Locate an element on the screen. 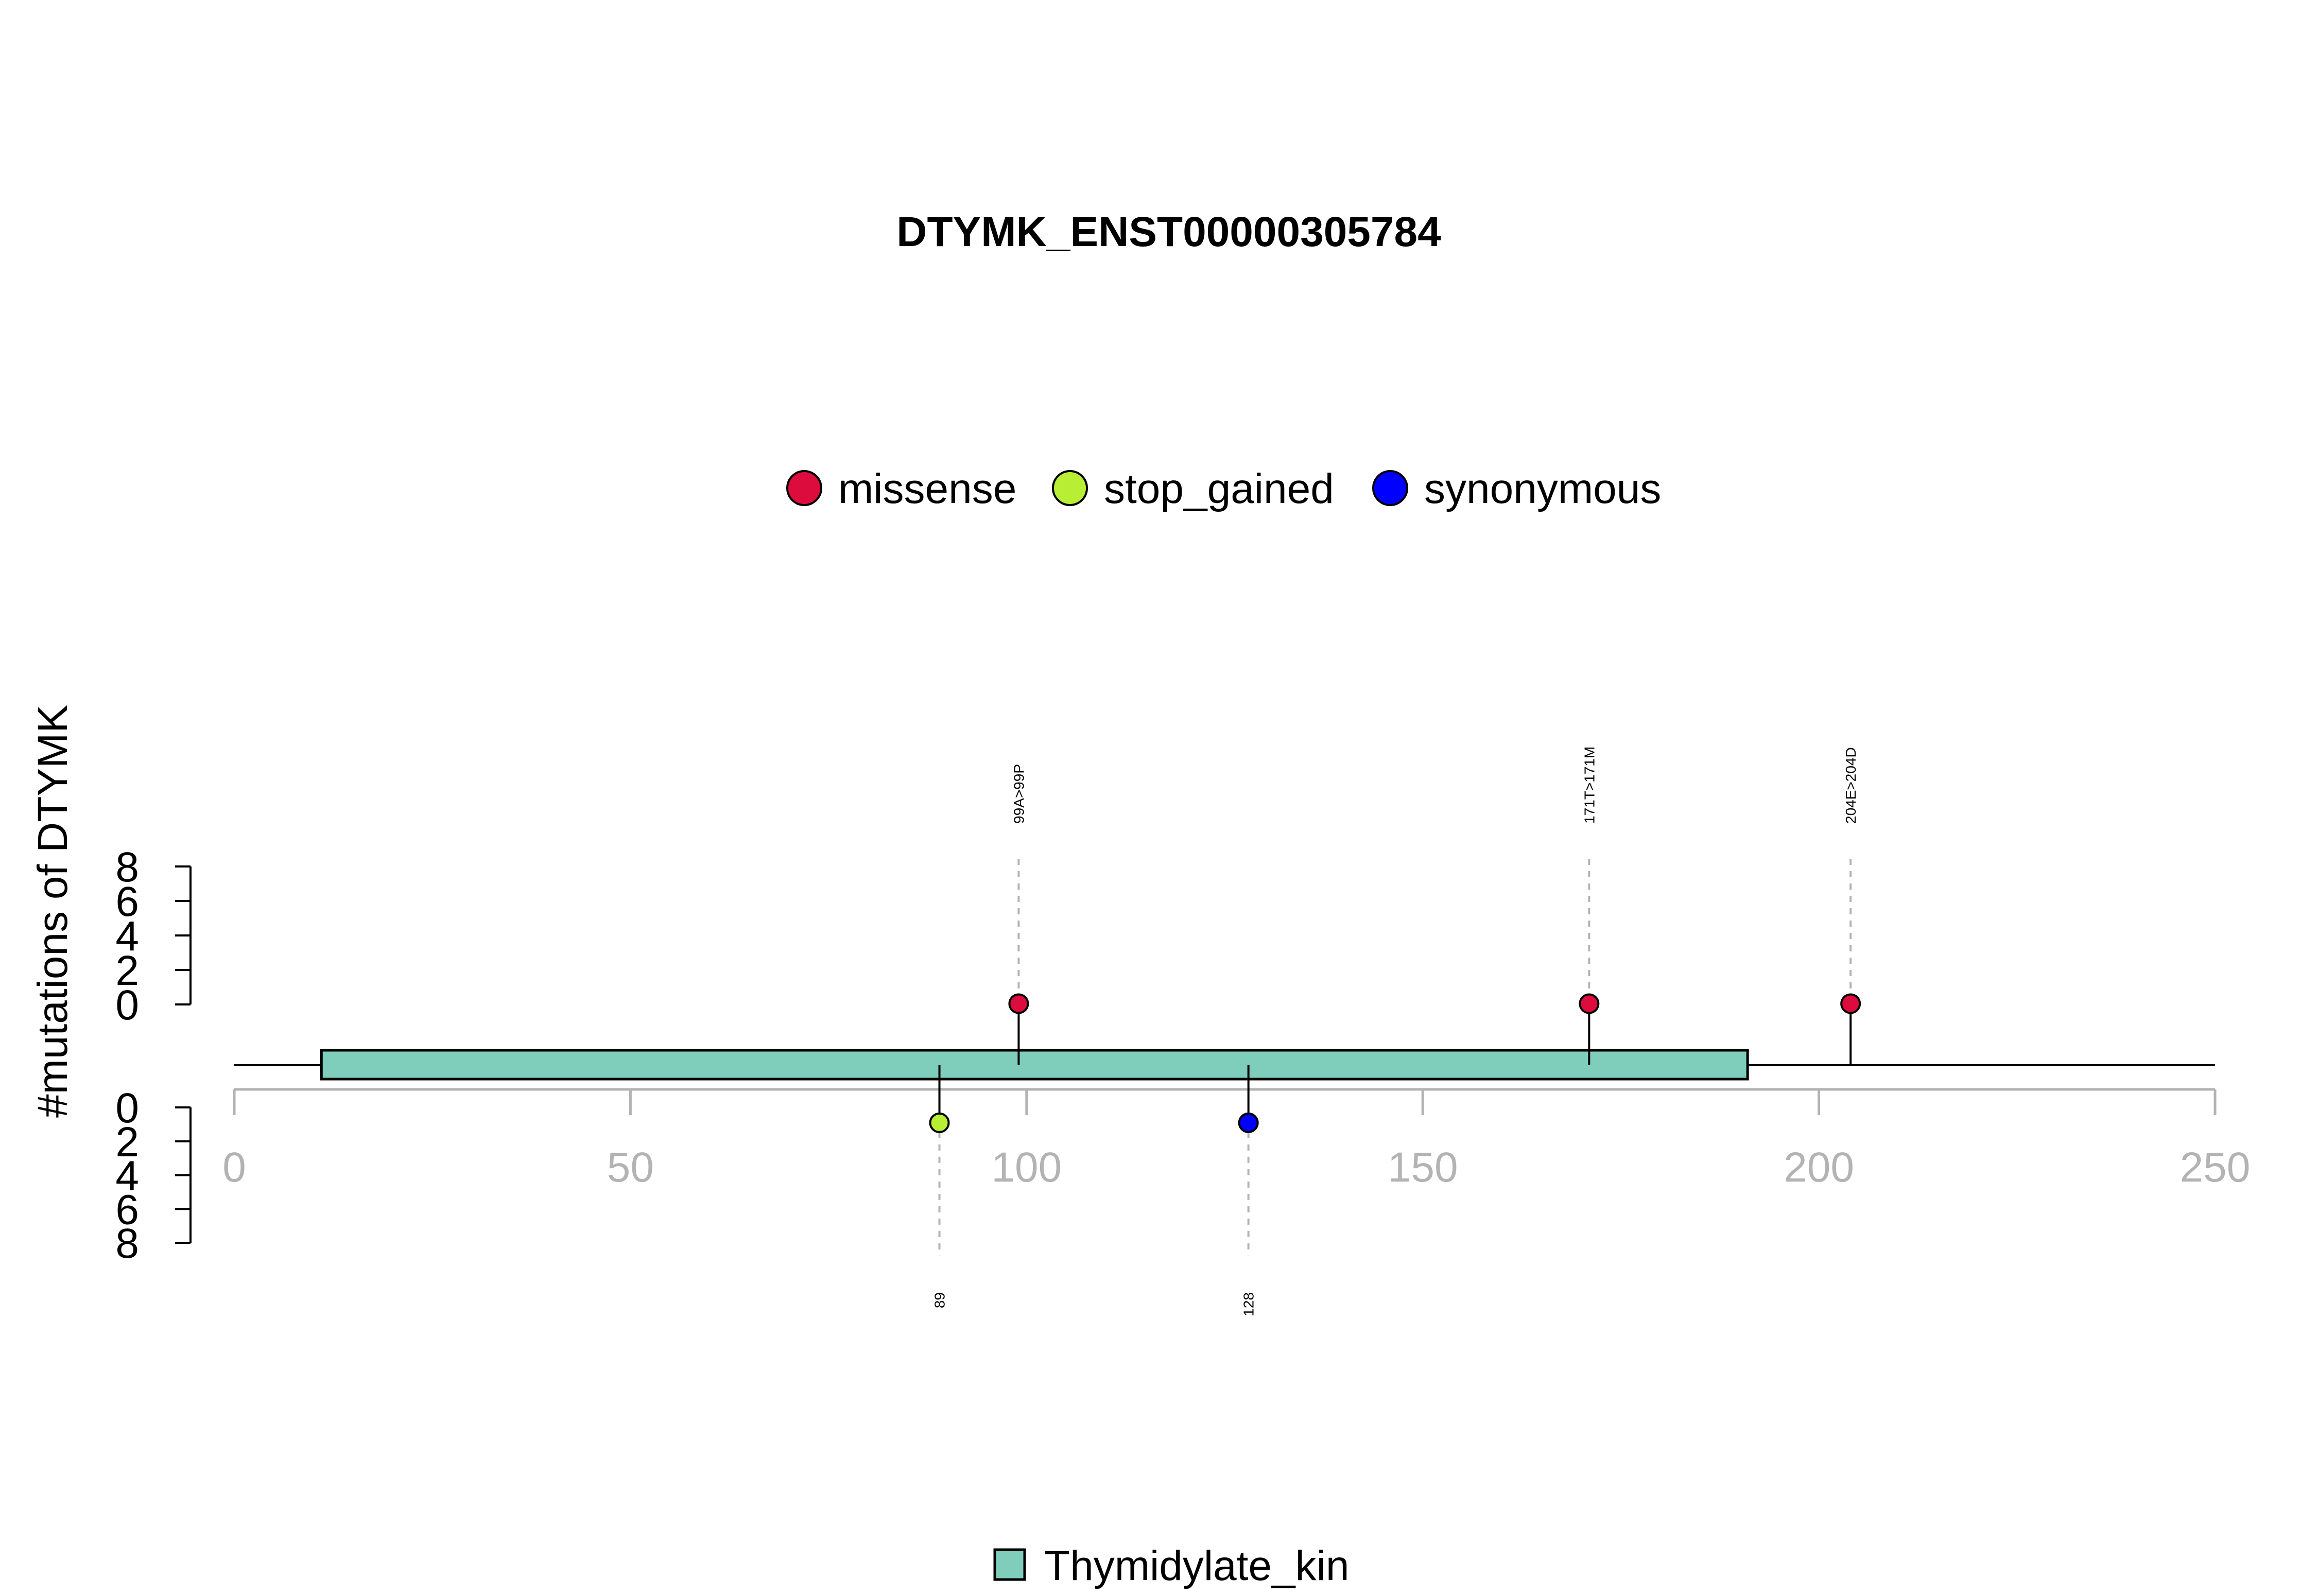 The width and height of the screenshot is (2317, 1596). chart-title: DTYMK_ENST00000305784 is located at coordinates (1168, 232).